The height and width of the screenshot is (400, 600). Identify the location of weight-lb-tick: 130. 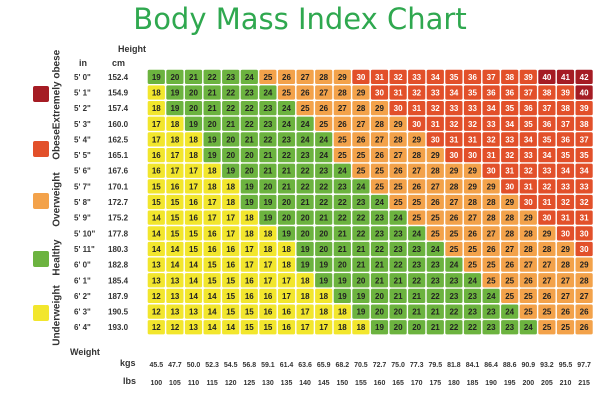
(268, 383).